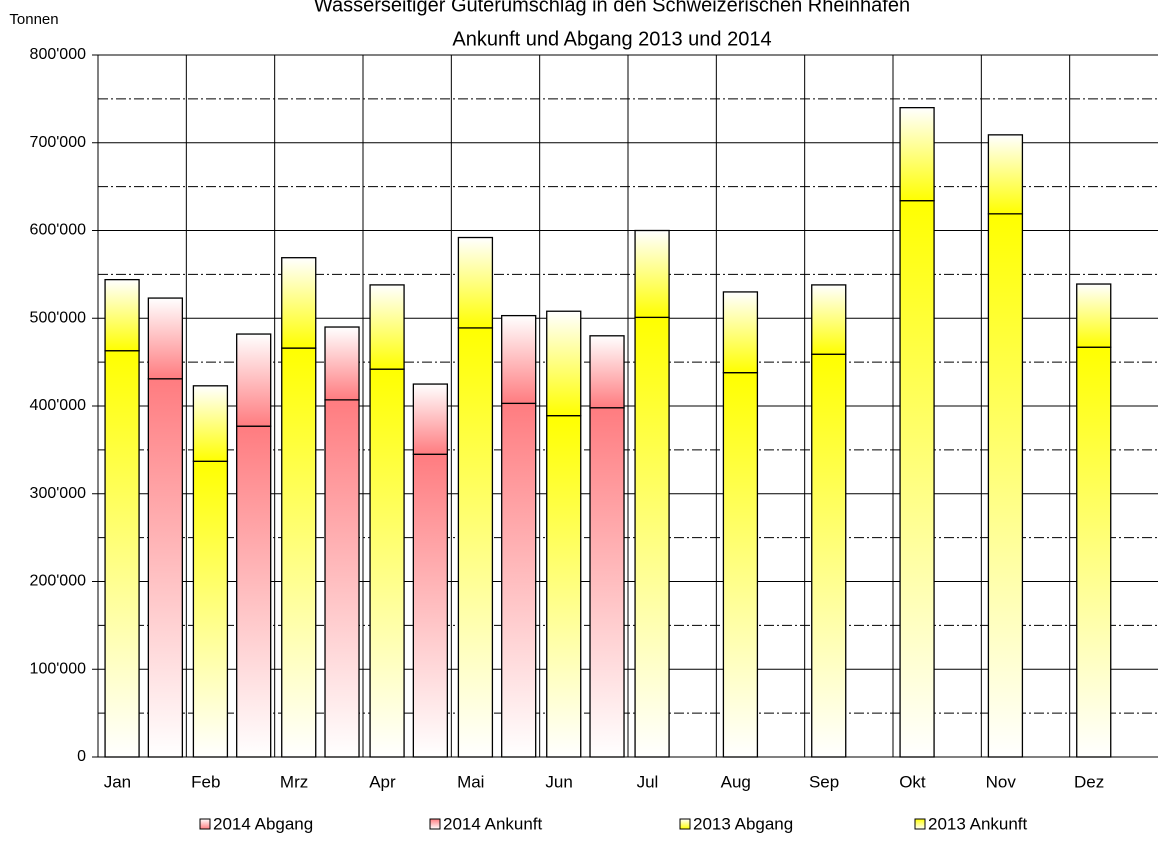  Describe the element at coordinates (58, 230) in the screenshot. I see `y-tick-label: 600'000` at that location.